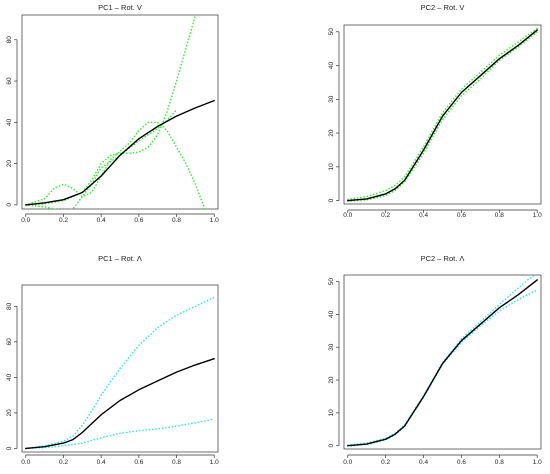  I want to click on chart-title: PC2 – Rot. Λ, so click(443, 258).